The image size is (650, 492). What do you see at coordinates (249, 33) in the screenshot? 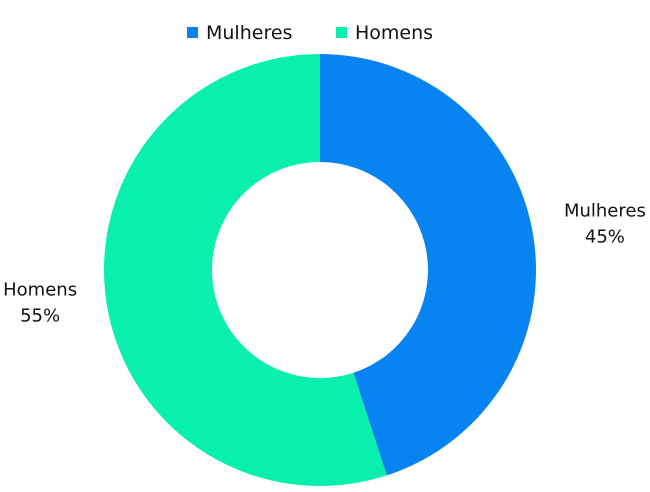
I see `legend-label-mulheres: Mulheres` at bounding box center [249, 33].